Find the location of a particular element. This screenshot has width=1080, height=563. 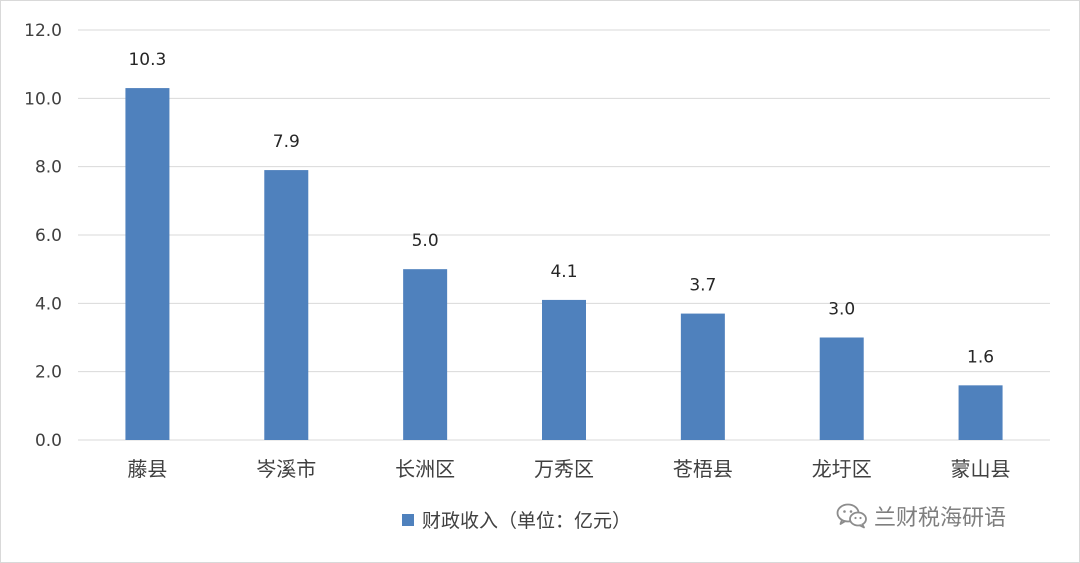

watermark-text: 兰财税海研语 is located at coordinates (940, 518).